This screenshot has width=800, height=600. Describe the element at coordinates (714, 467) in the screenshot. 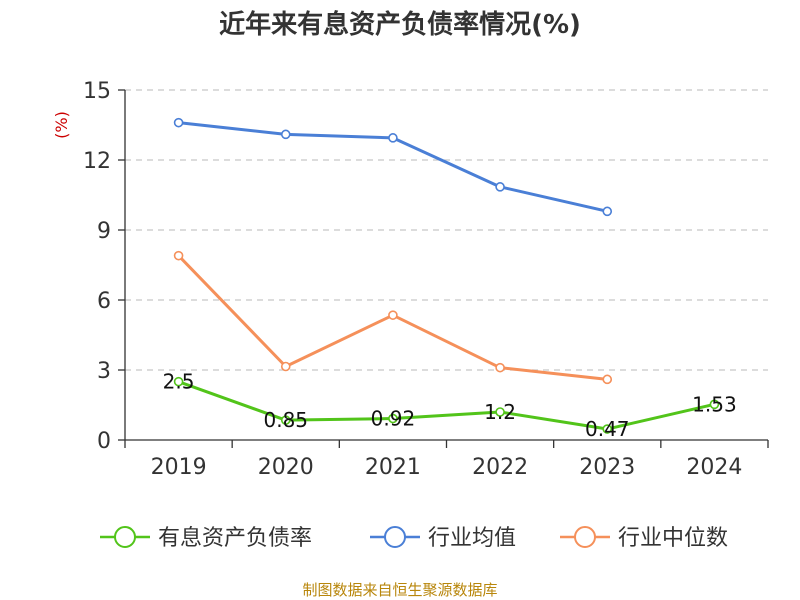

I see `x-tick-label: 2024` at that location.